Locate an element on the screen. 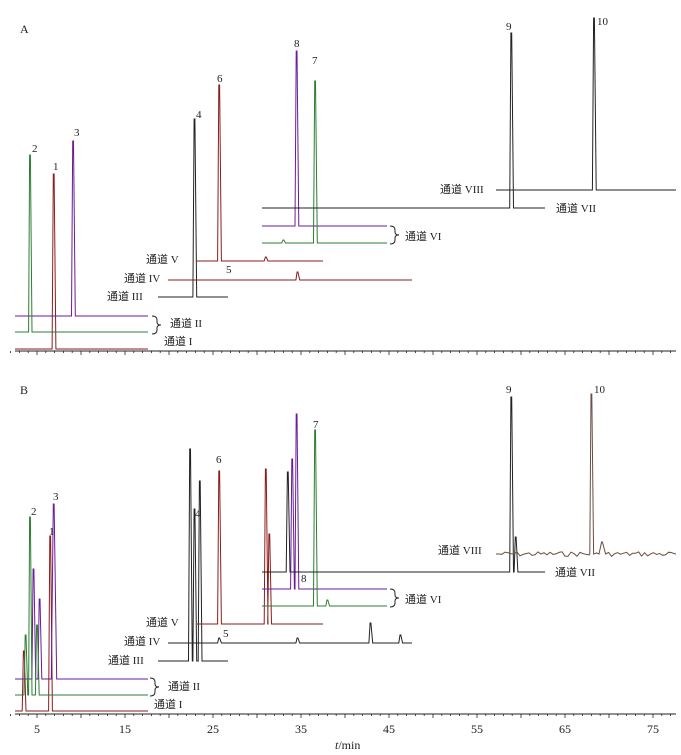 The image size is (681, 755). panel-a-peak-label-9: 9 is located at coordinates (509, 27).